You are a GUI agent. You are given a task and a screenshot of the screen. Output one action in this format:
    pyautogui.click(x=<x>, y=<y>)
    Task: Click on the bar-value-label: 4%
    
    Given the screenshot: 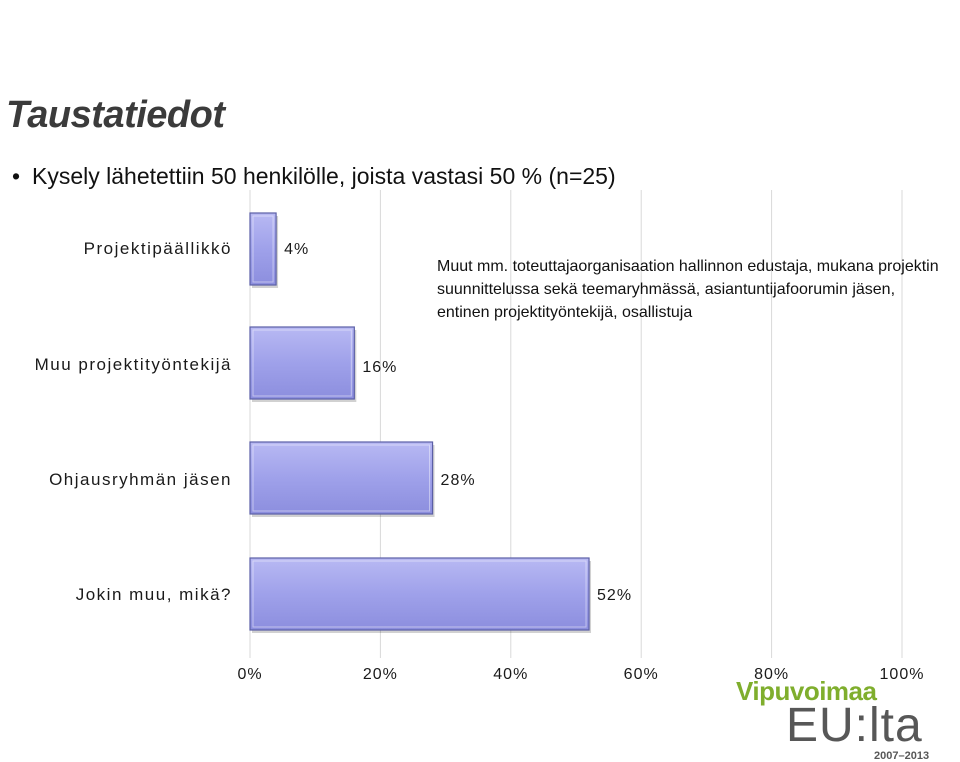 What is the action you would take?
    pyautogui.click(x=296, y=249)
    